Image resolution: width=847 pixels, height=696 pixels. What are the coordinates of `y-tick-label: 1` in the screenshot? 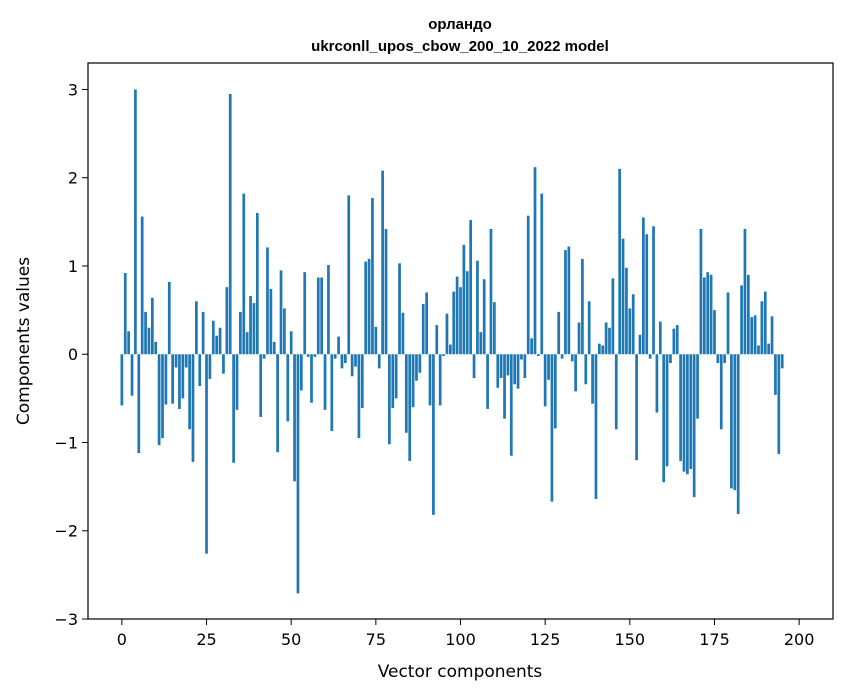 It's located at (73, 266).